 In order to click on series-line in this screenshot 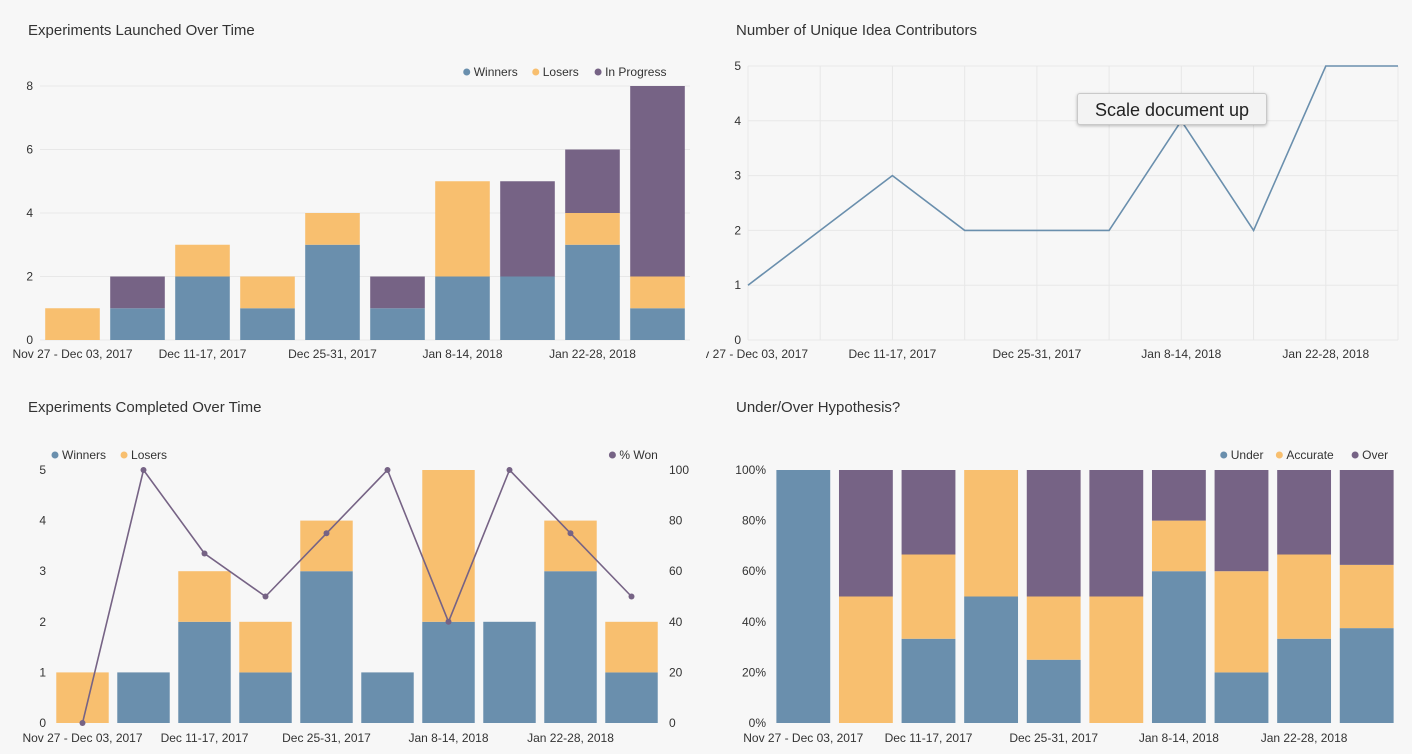, I will do `click(1072, 175)`.